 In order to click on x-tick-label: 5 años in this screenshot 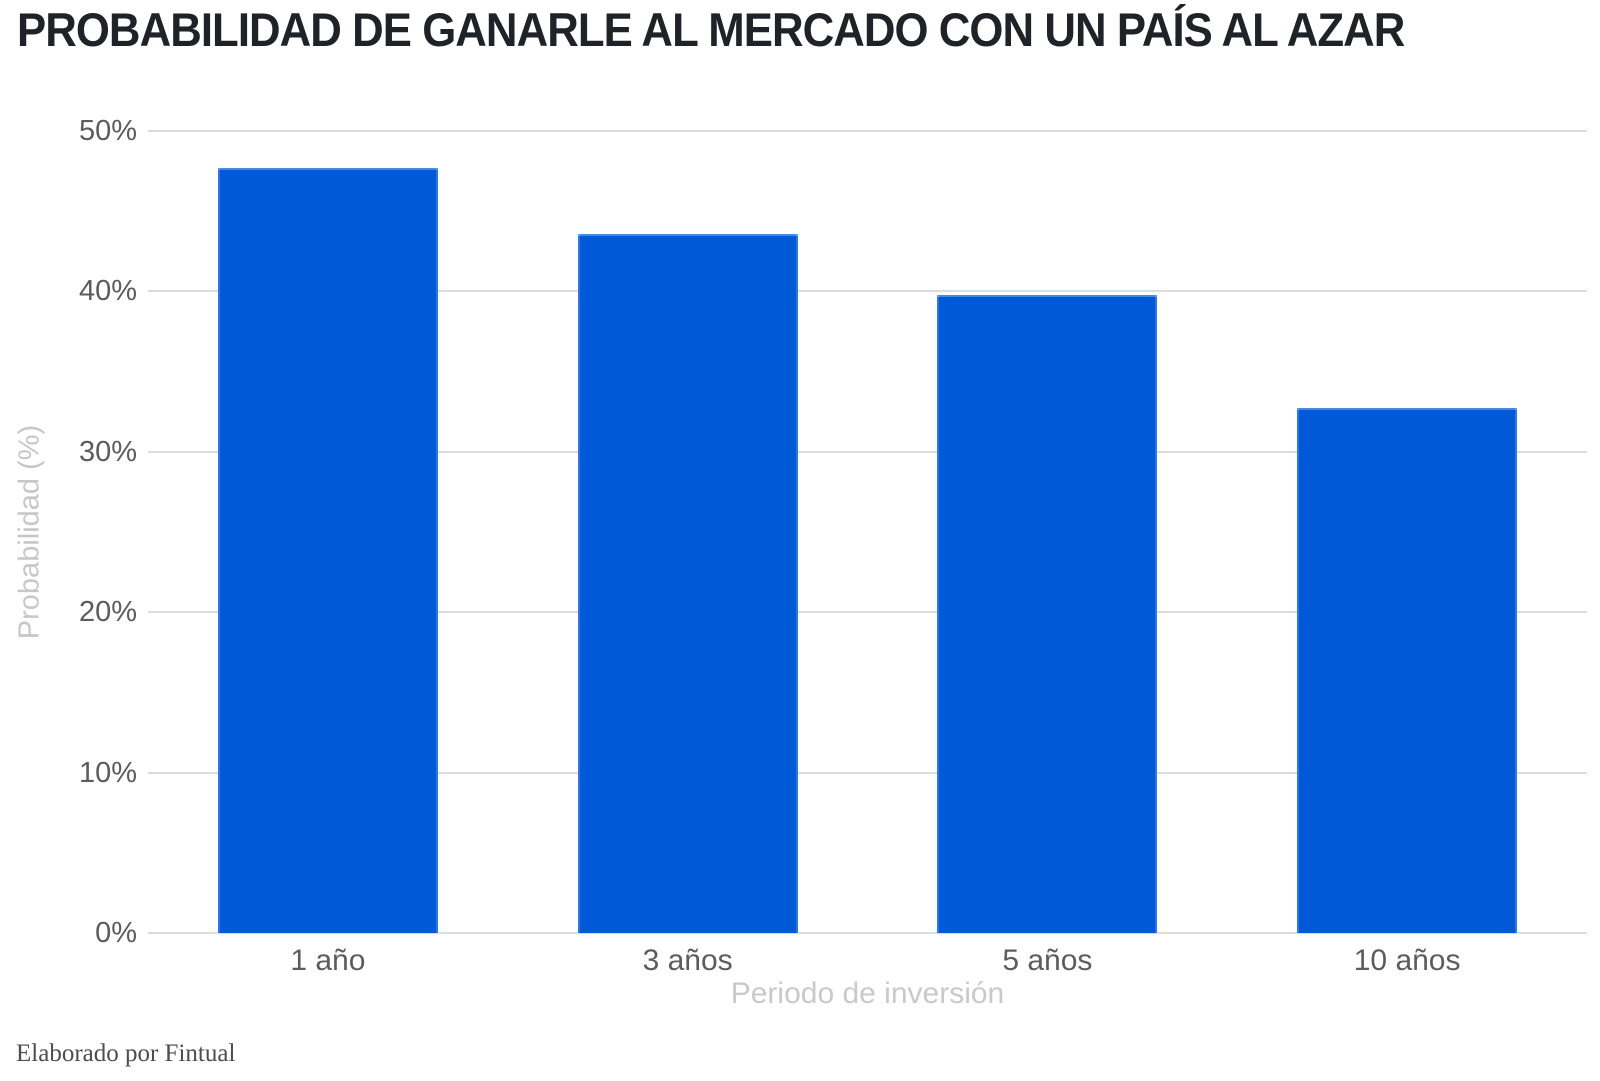, I will do `click(1047, 960)`.